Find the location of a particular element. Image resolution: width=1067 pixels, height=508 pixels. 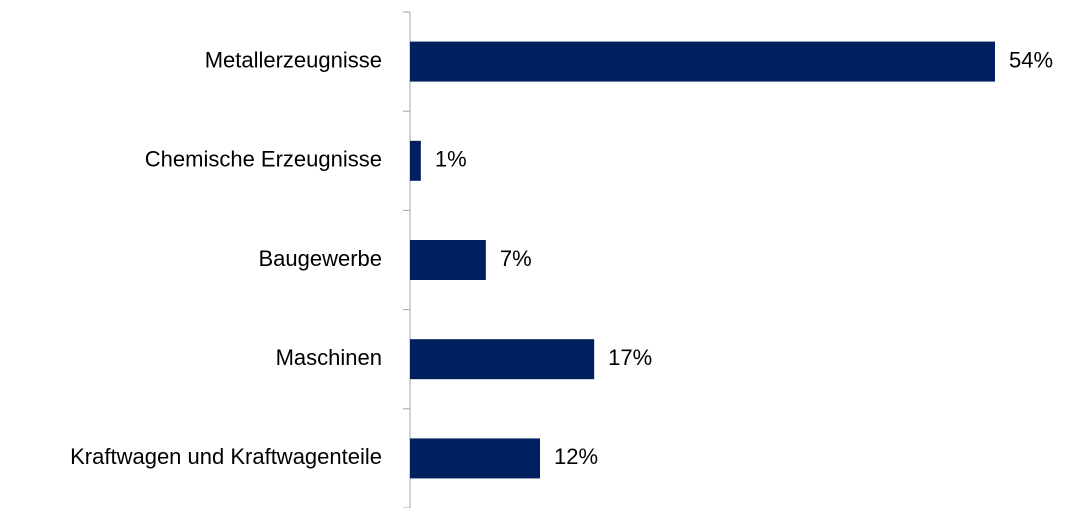

data-label: 12% is located at coordinates (576, 456).